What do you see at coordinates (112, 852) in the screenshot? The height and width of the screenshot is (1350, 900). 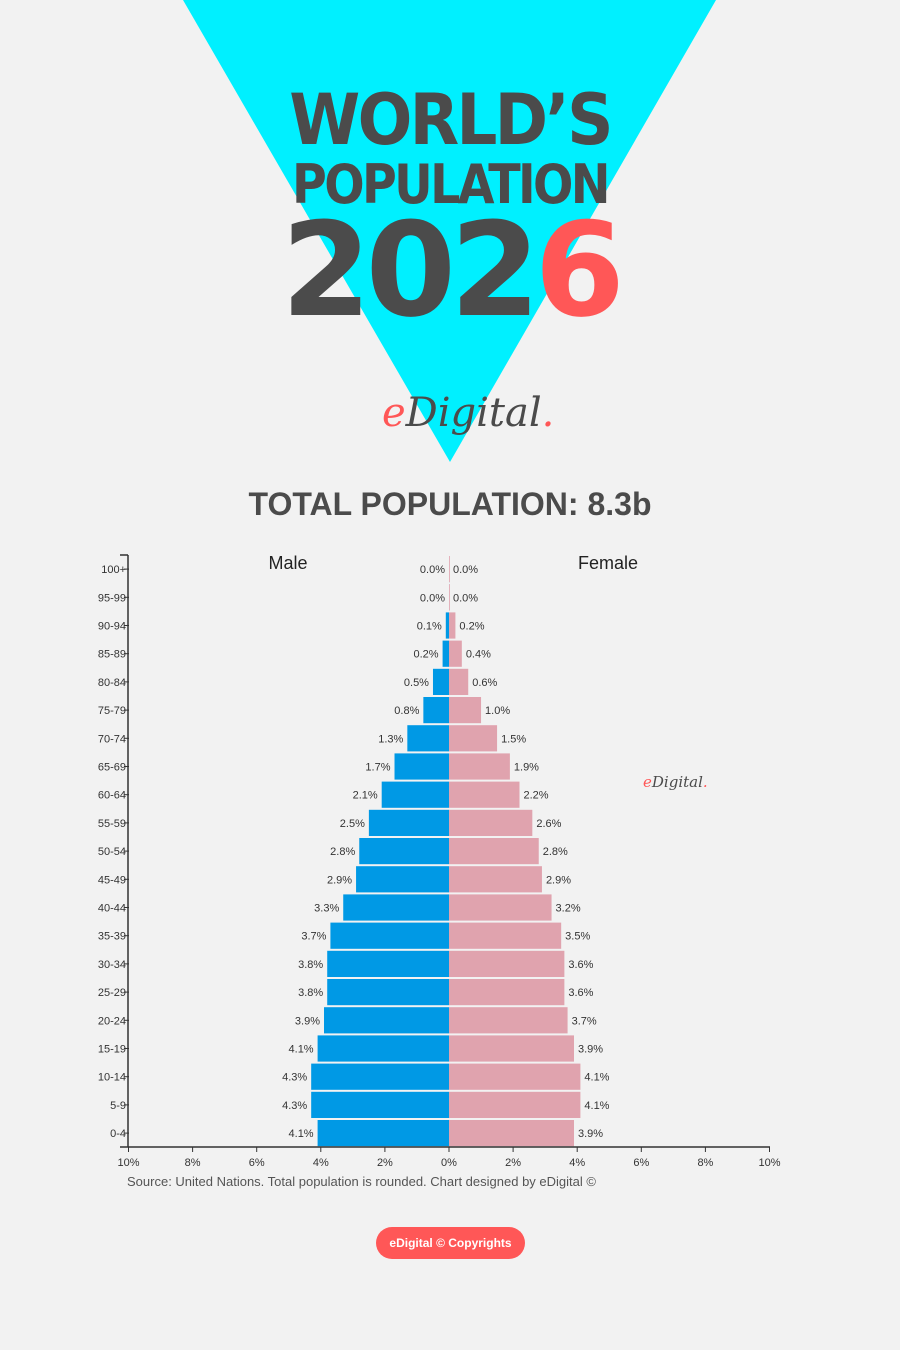 I see `age-group-label: 50-54` at bounding box center [112, 852].